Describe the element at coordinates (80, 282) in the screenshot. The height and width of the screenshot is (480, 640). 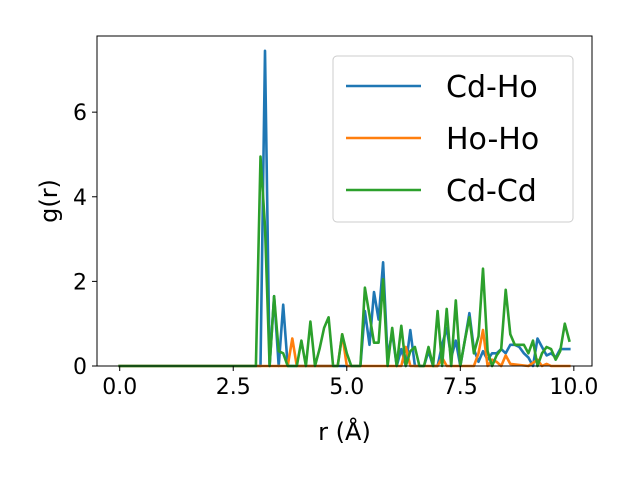
I see `y-tick-label: 2` at that location.